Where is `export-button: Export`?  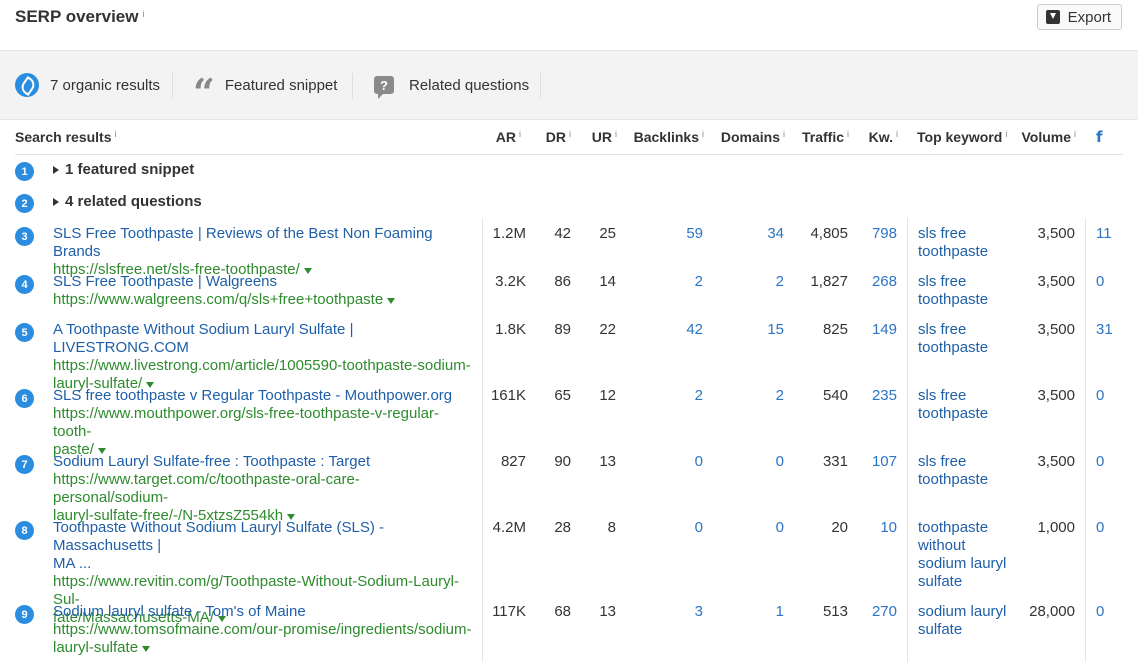
export-button: Export is located at coordinates (1079, 17).